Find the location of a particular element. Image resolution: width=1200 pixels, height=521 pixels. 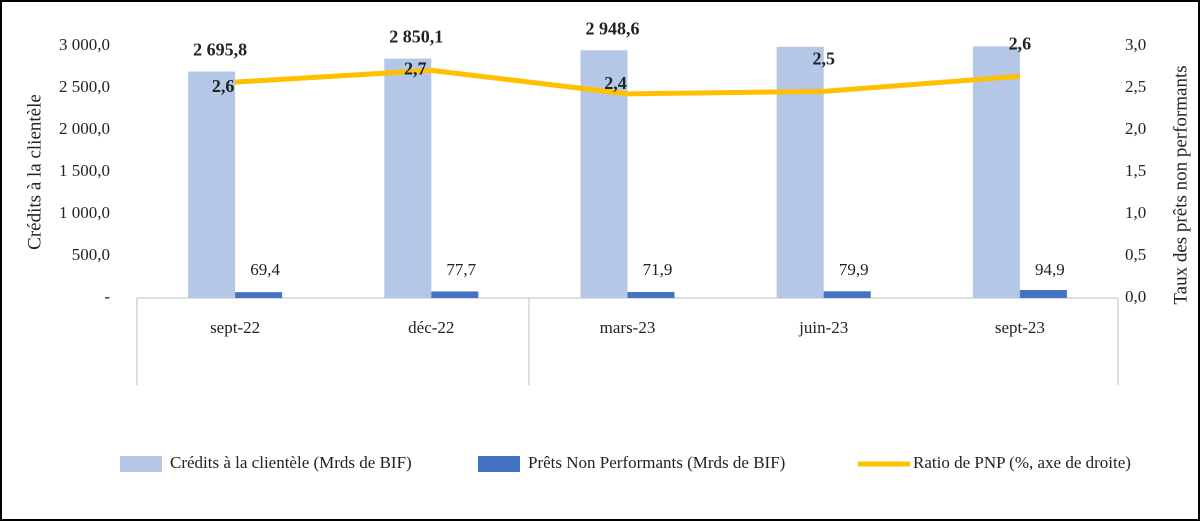

y2-tick-label: 0,5 is located at coordinates (1135, 254).